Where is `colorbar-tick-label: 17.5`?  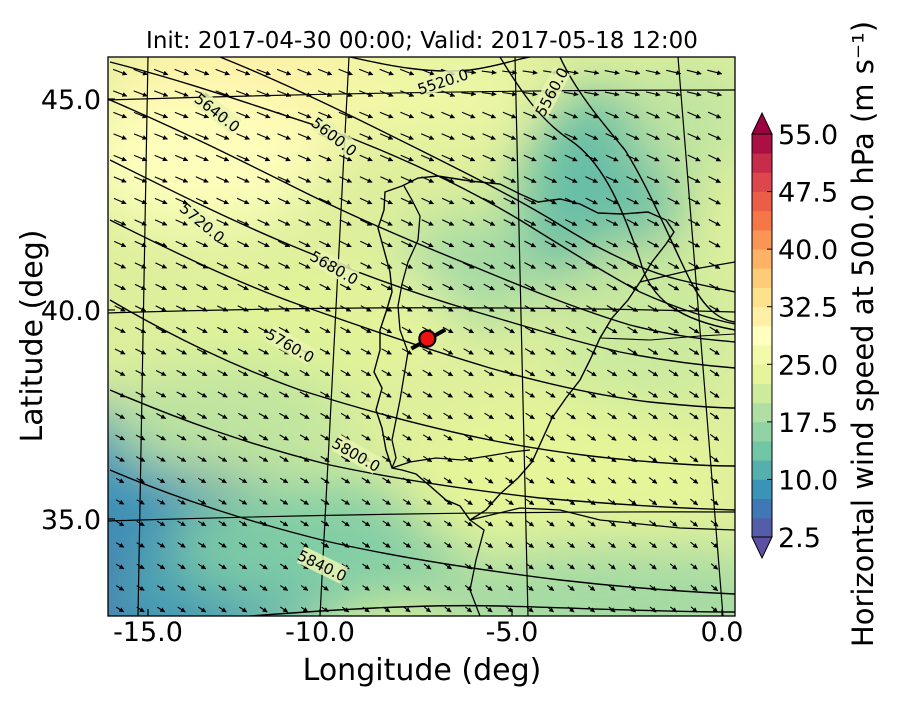 colorbar-tick-label: 17.5 is located at coordinates (808, 423).